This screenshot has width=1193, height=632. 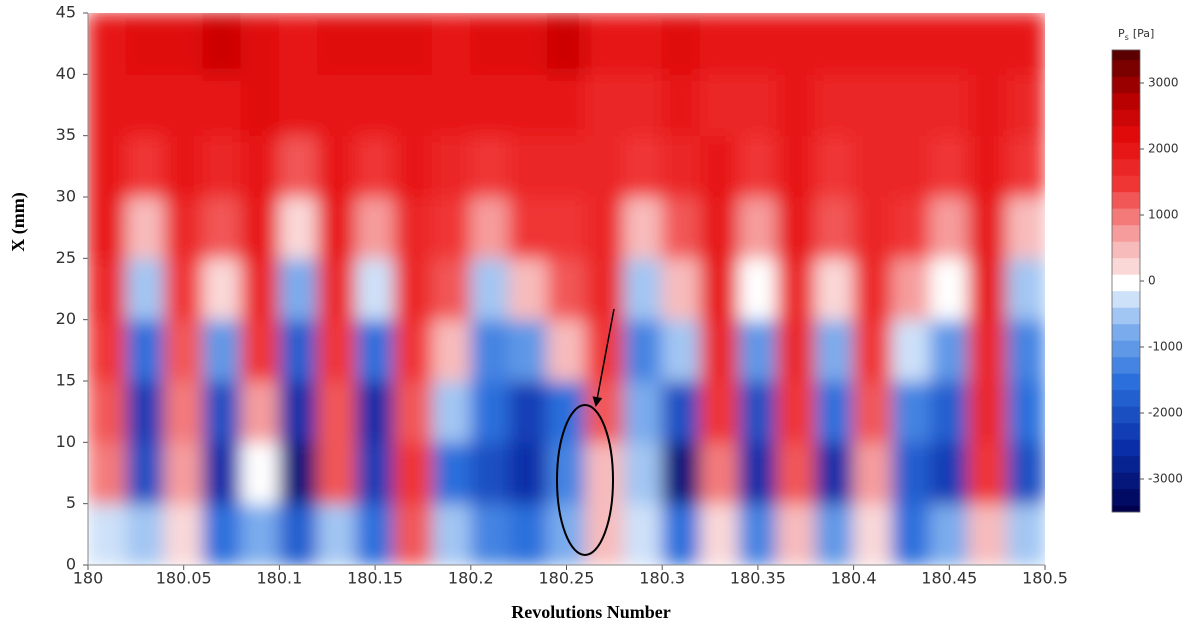 I want to click on x-tick-label: 180.4, so click(x=854, y=578).